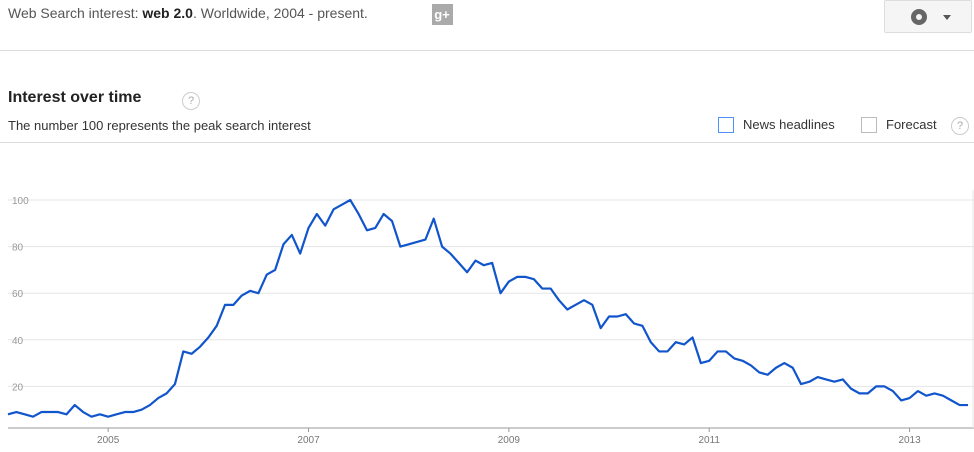 This screenshot has width=974, height=452. What do you see at coordinates (167, 13) in the screenshot?
I see `search-term: web 2.0` at bounding box center [167, 13].